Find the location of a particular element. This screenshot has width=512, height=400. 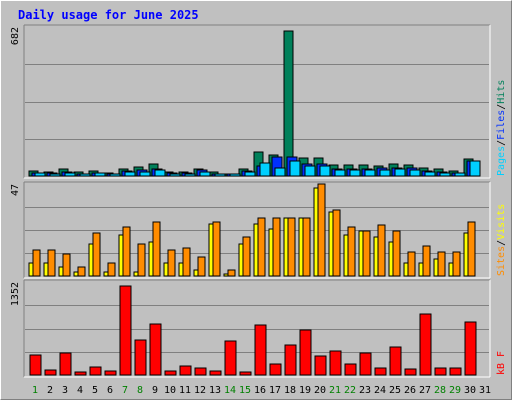

x-tick-label: 13 is located at coordinates (215, 390).